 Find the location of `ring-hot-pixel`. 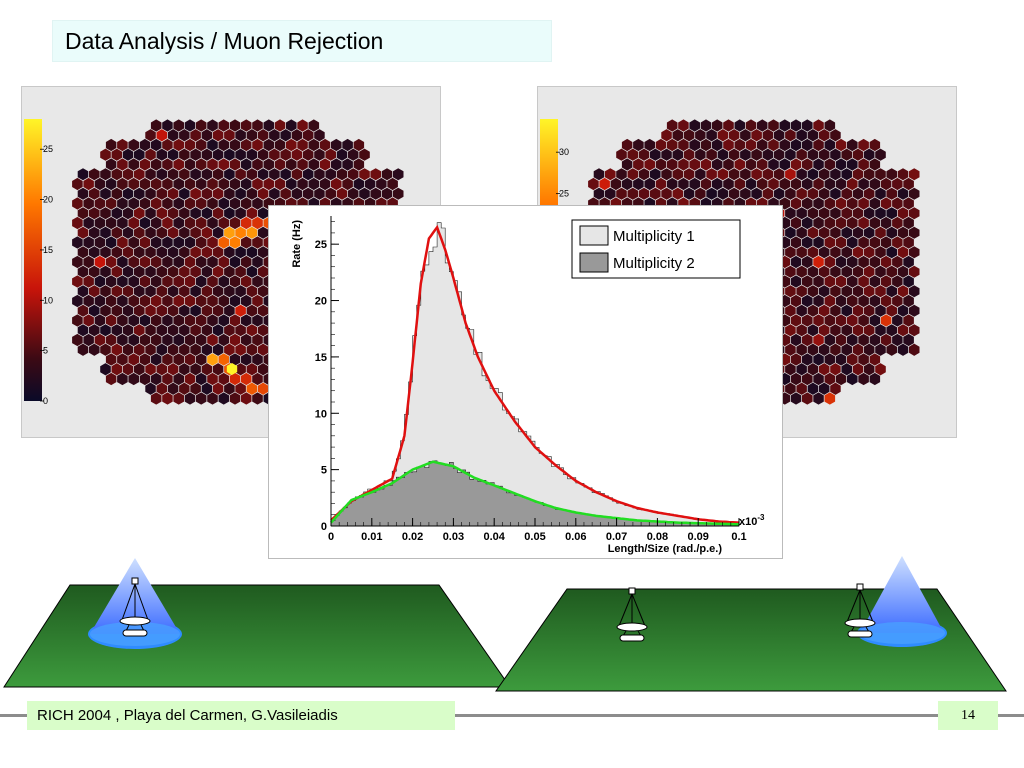

ring-hot-pixel is located at coordinates (232, 369).